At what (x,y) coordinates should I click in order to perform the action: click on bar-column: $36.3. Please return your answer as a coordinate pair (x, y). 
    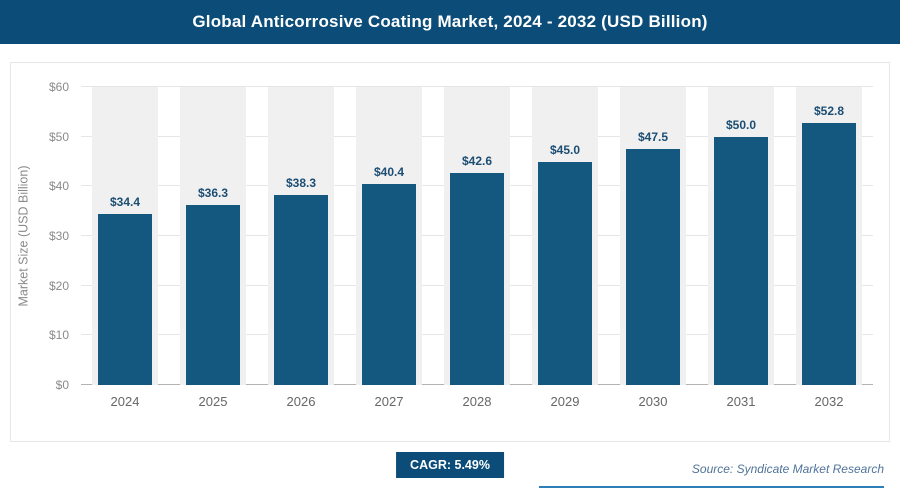
    Looking at the image, I should click on (213, 236).